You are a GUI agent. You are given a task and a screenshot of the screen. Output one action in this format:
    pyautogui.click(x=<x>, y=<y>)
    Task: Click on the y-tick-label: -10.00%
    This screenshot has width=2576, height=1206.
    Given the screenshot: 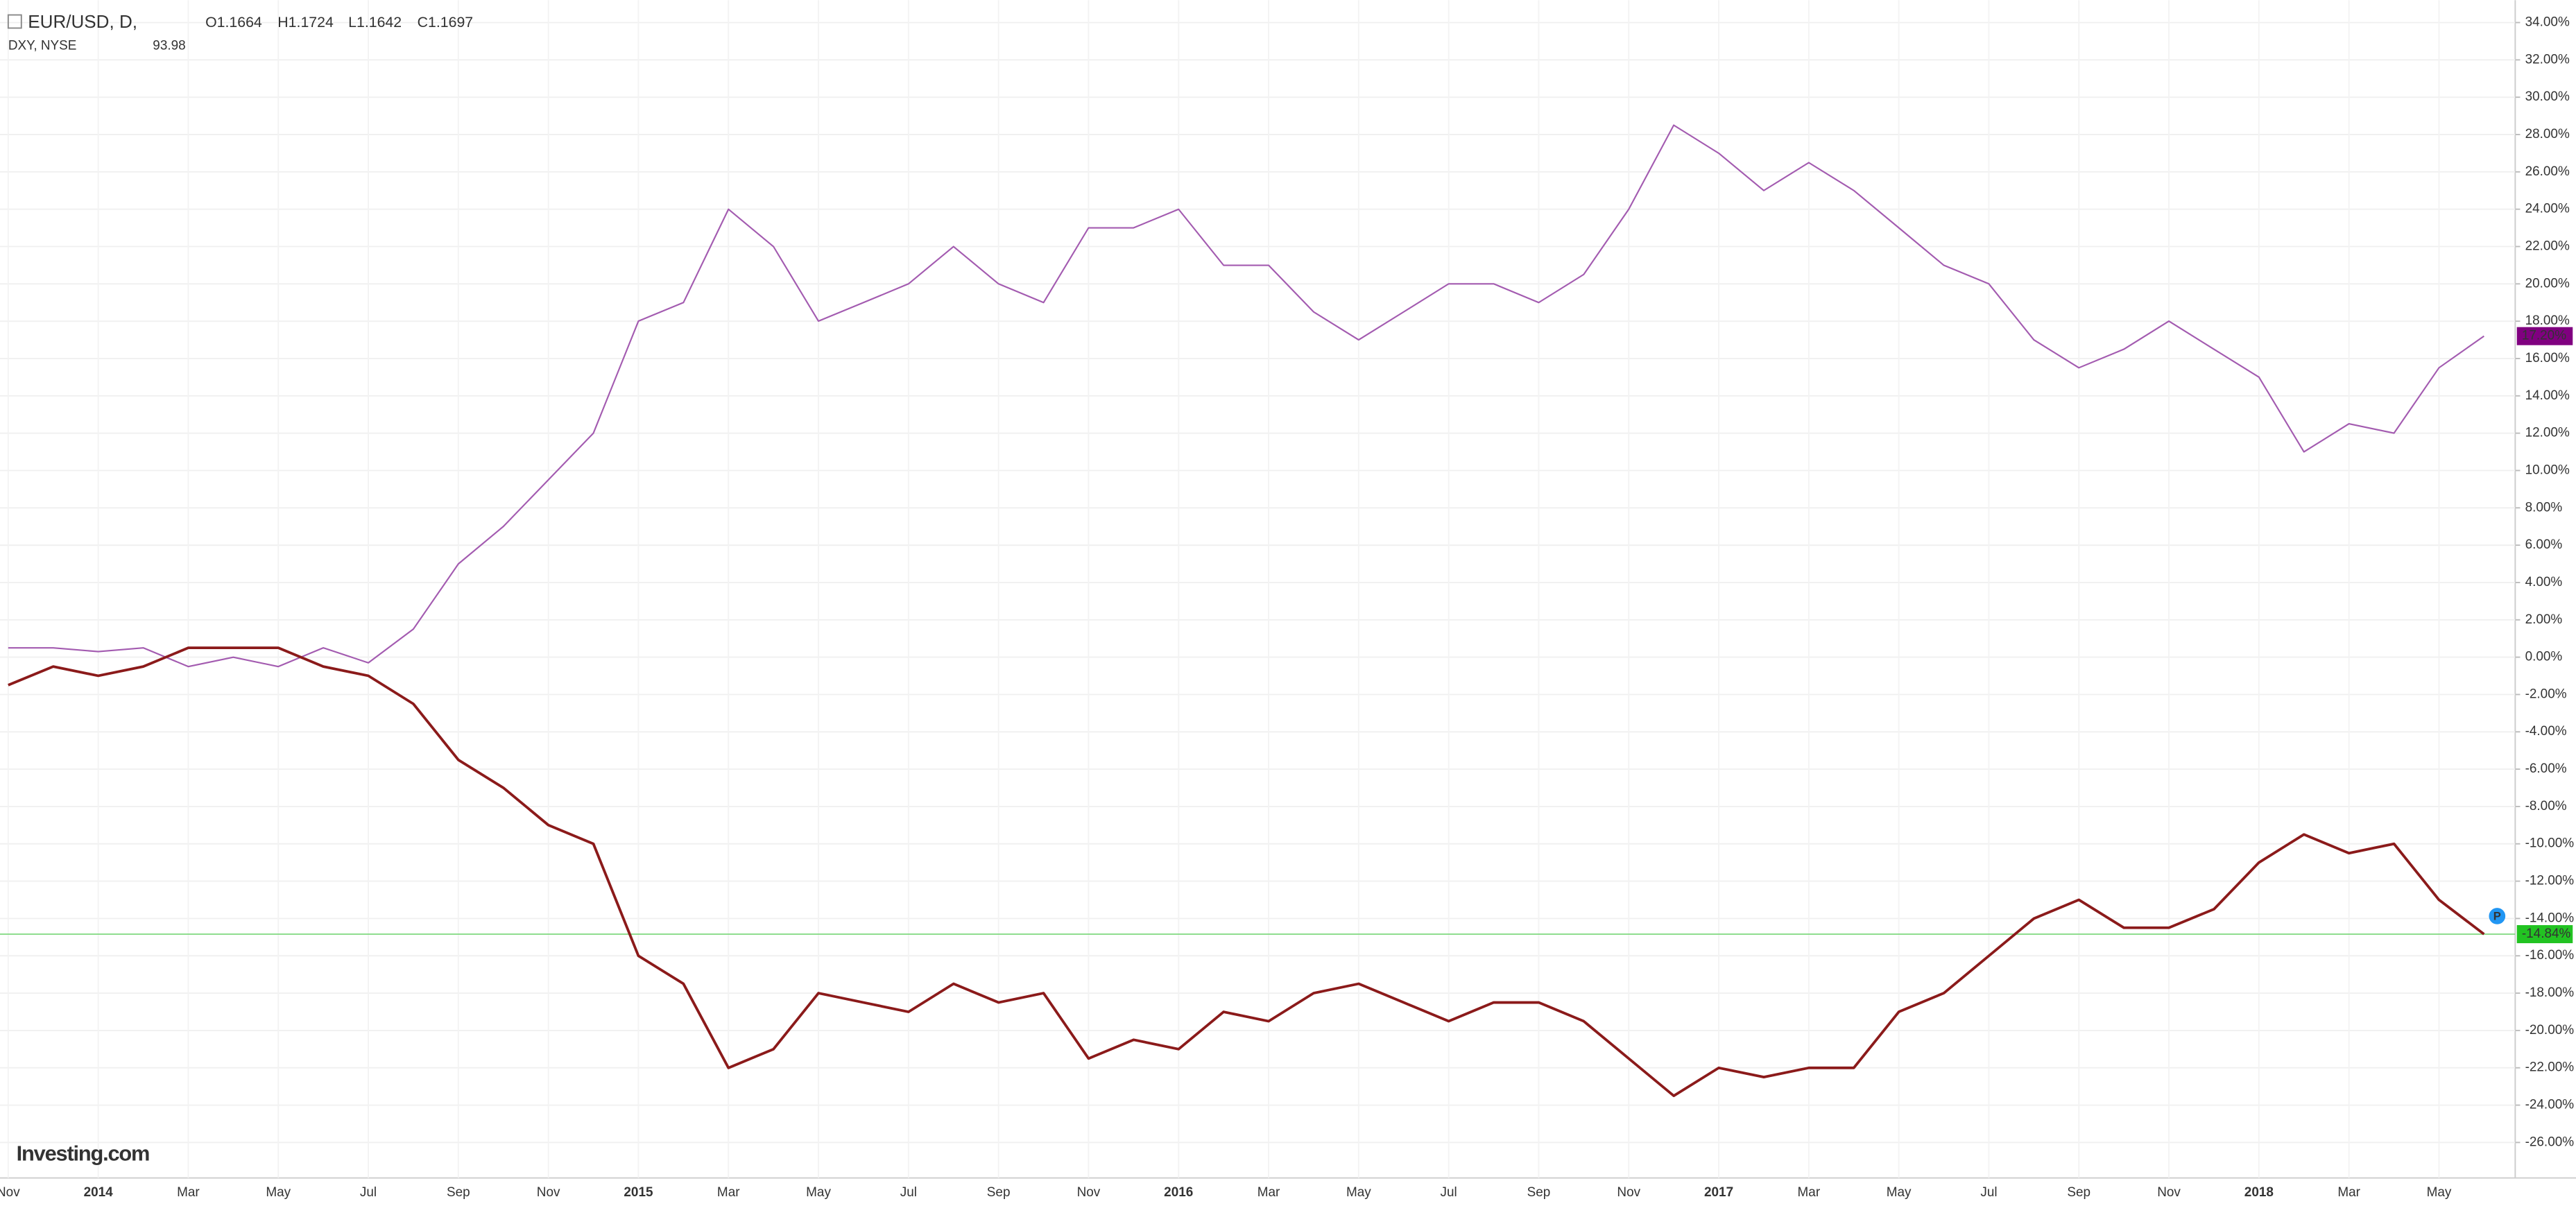 What is the action you would take?
    pyautogui.click(x=2550, y=843)
    